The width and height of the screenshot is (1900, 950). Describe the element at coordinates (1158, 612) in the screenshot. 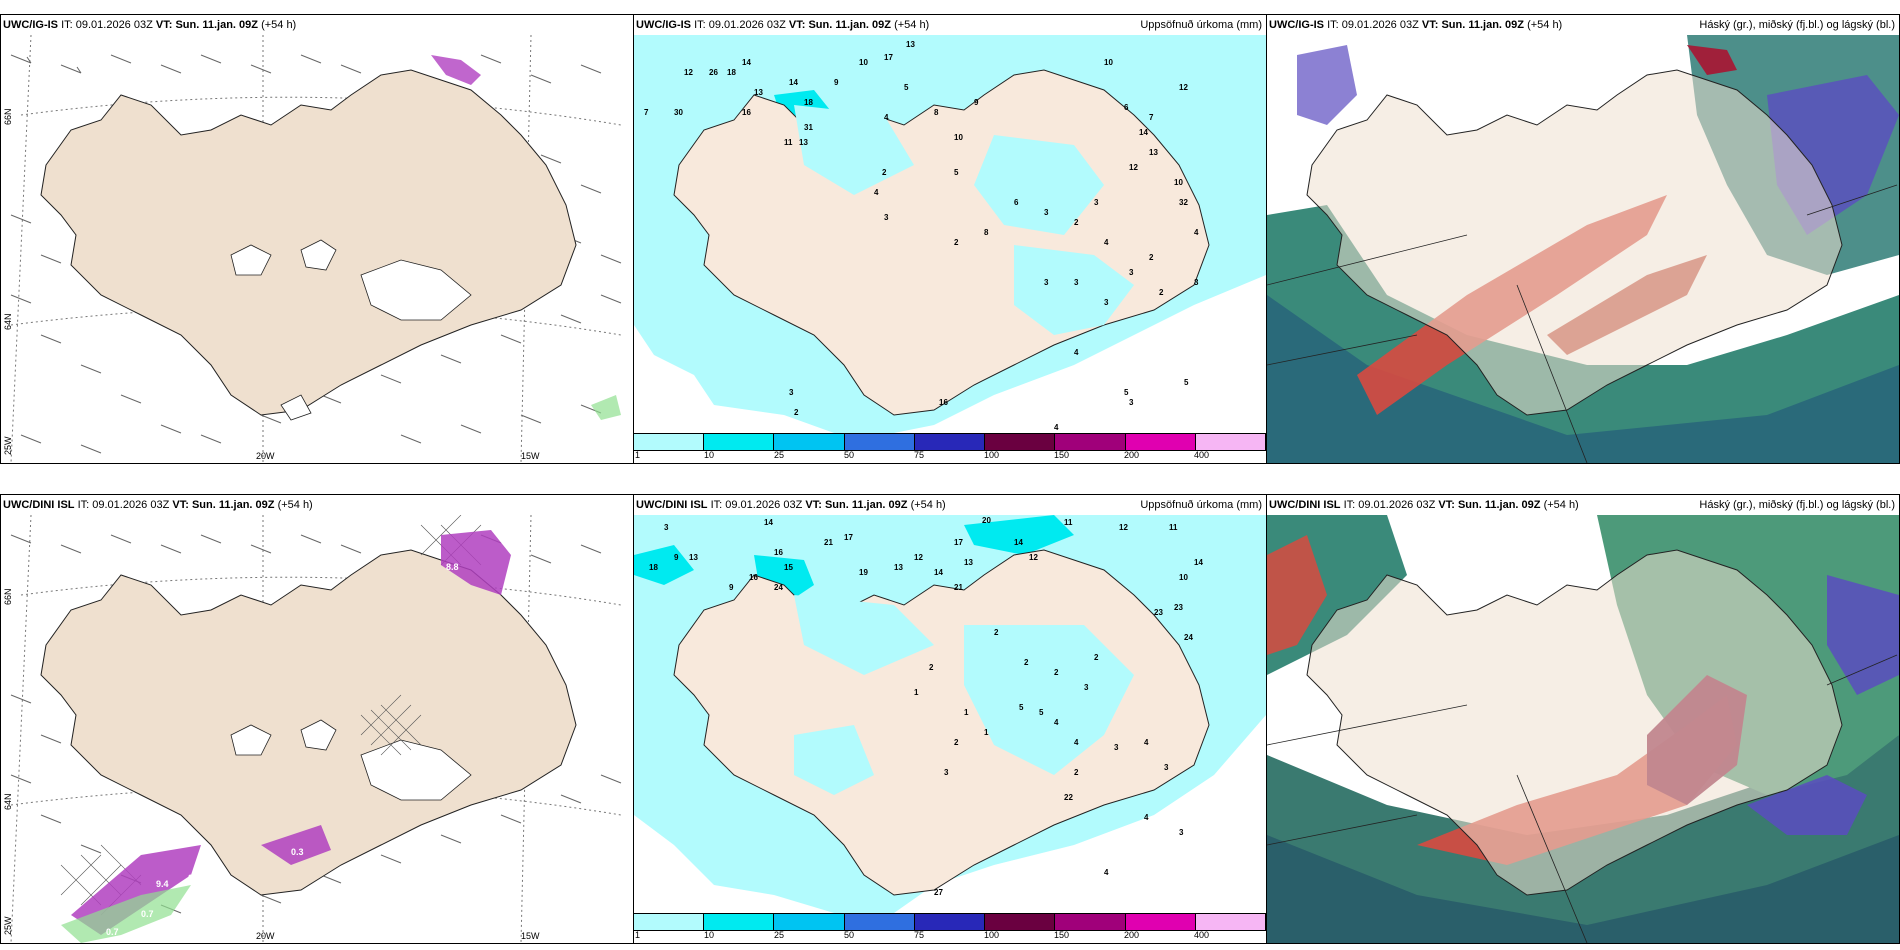

I see `svg-text: 23` at that location.